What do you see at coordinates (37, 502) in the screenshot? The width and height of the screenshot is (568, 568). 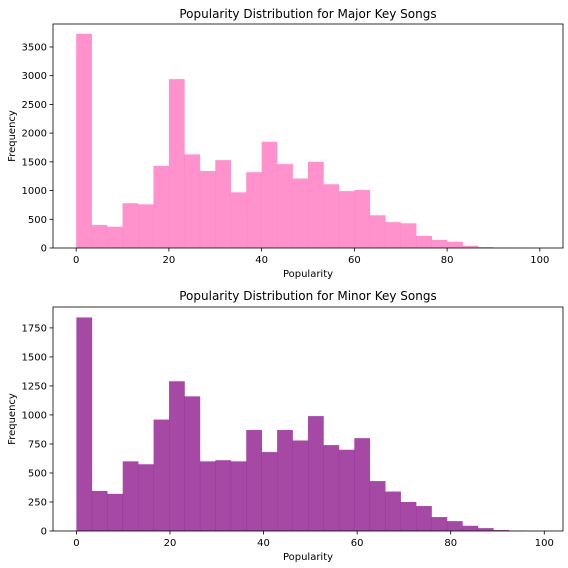 I see `minor-y-tick-label-1: 250` at bounding box center [37, 502].